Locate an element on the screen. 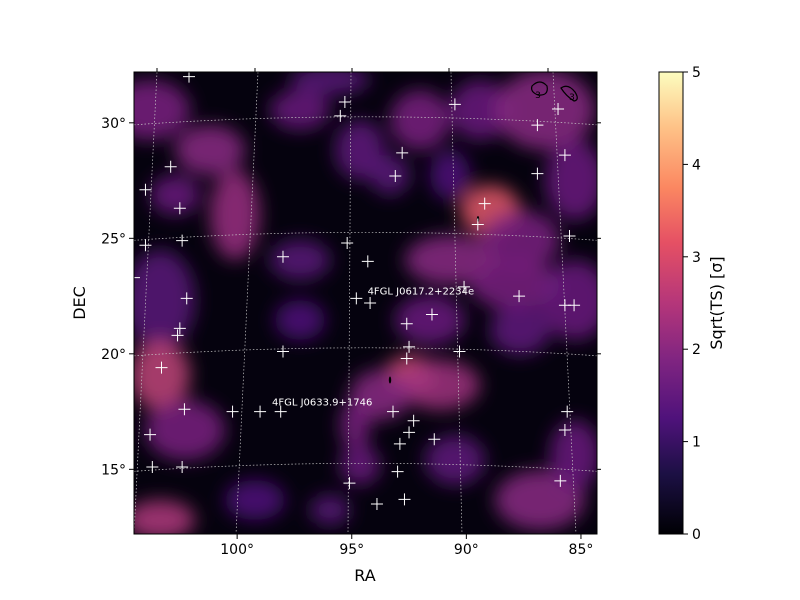 The height and width of the screenshot is (600, 800). colorbar-label: Sqrt(TS) [σ] is located at coordinates (716, 302).